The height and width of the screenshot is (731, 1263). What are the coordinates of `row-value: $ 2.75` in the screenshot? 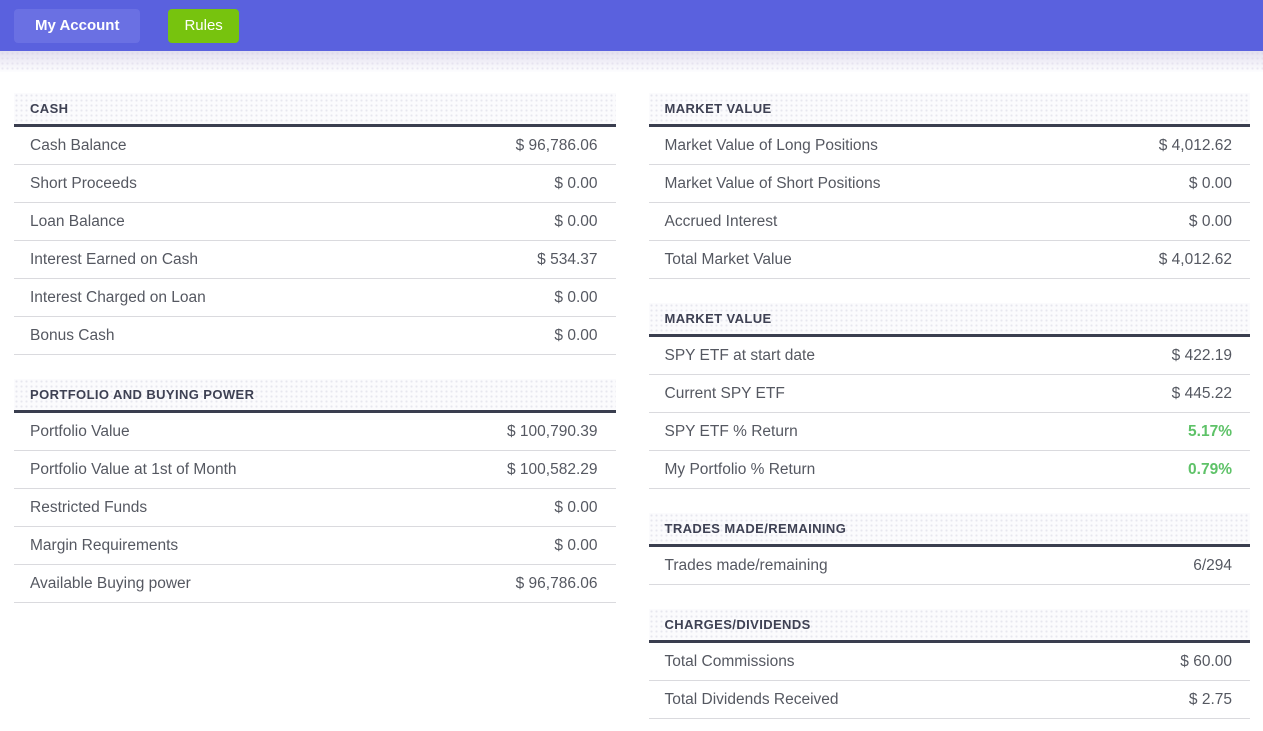 It's located at (1210, 699).